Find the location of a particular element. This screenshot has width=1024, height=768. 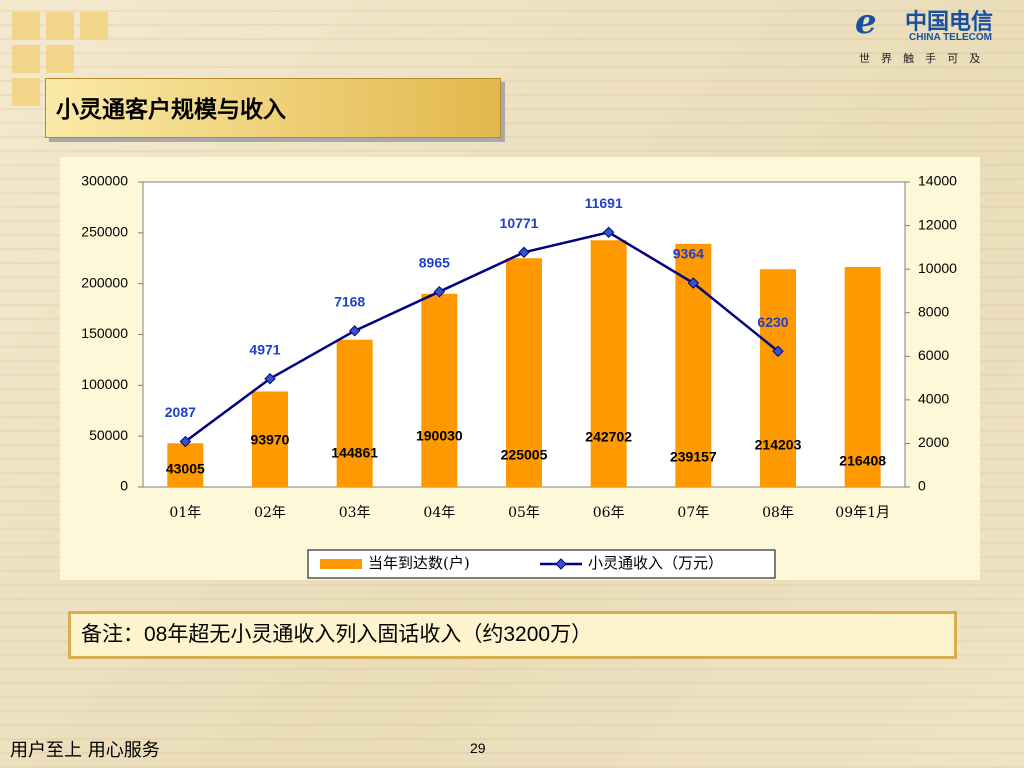

bar-value-label: 93970 is located at coordinates (270, 440).